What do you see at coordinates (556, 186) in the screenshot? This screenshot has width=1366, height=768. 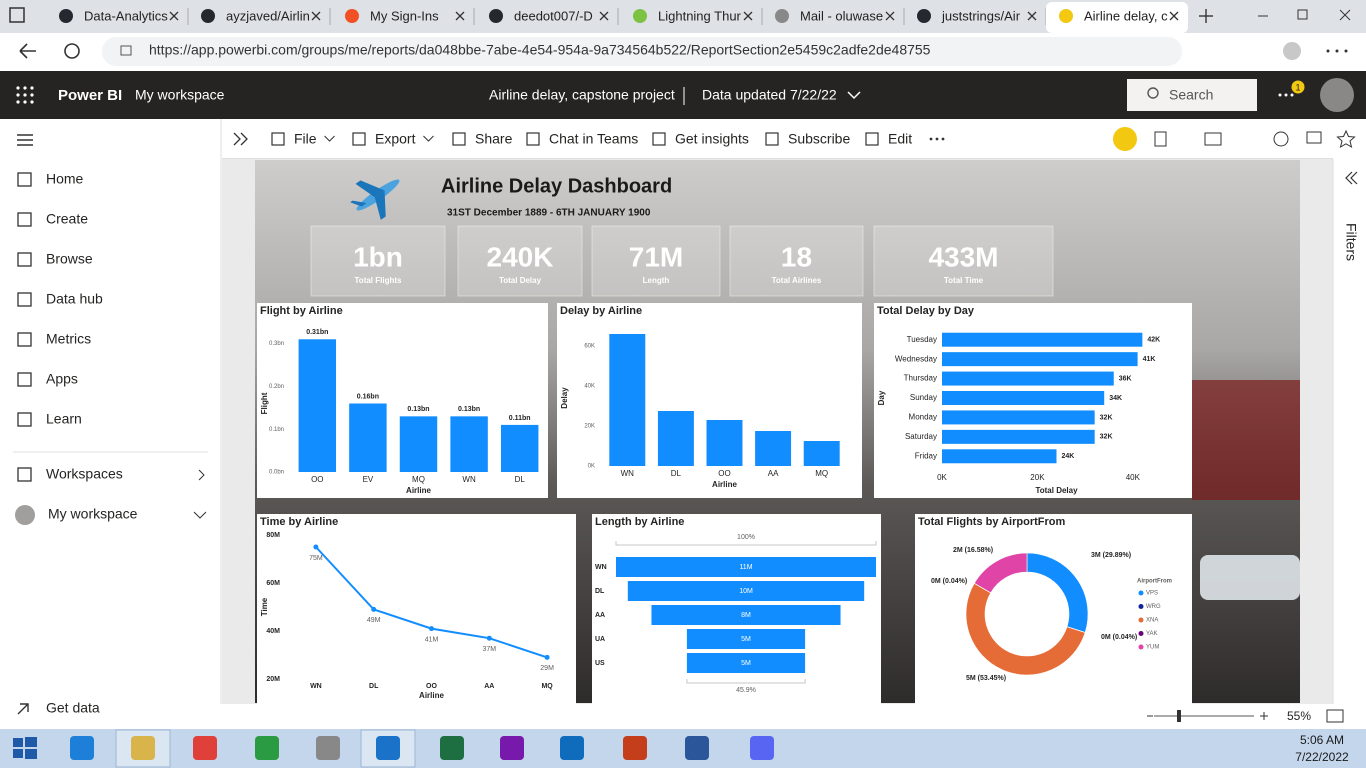 I see `dashboard-title: Airline Delay Dashboard` at bounding box center [556, 186].